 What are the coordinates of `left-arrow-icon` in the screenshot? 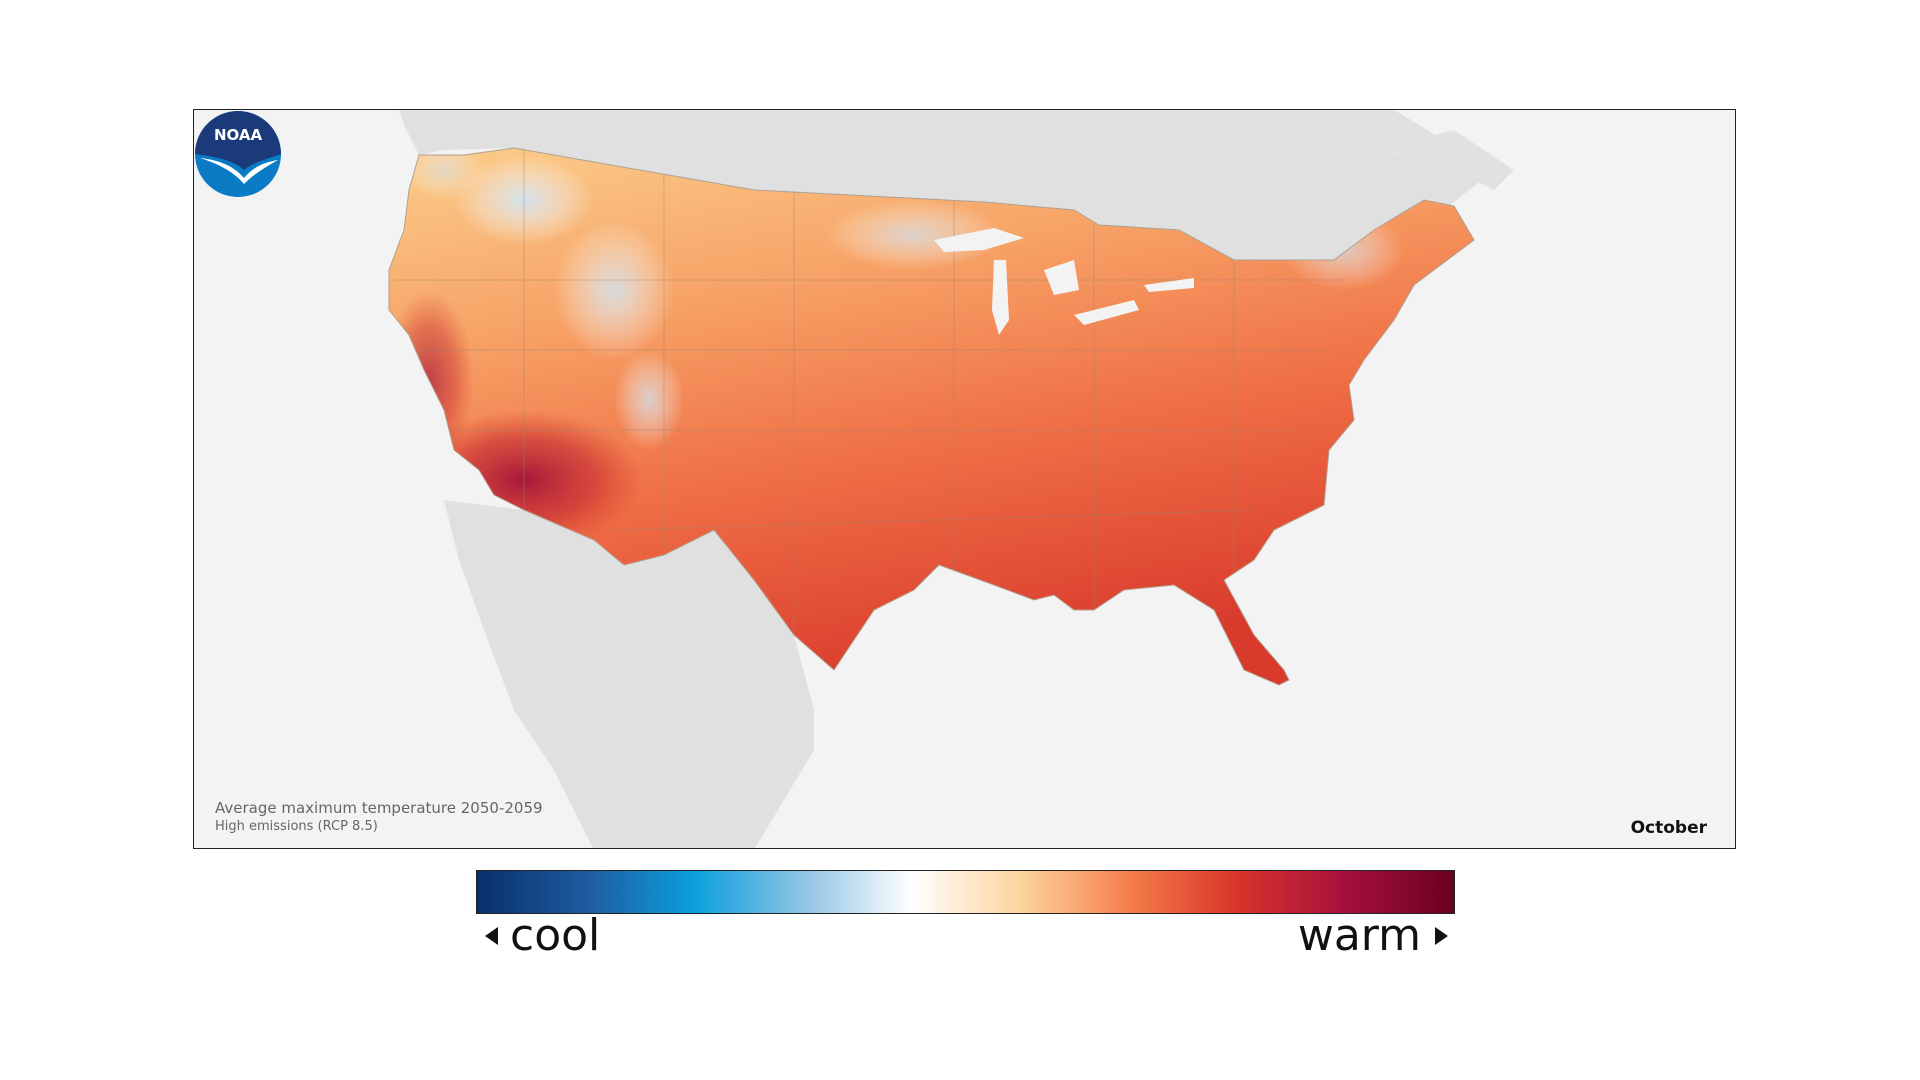 It's located at (491, 935).